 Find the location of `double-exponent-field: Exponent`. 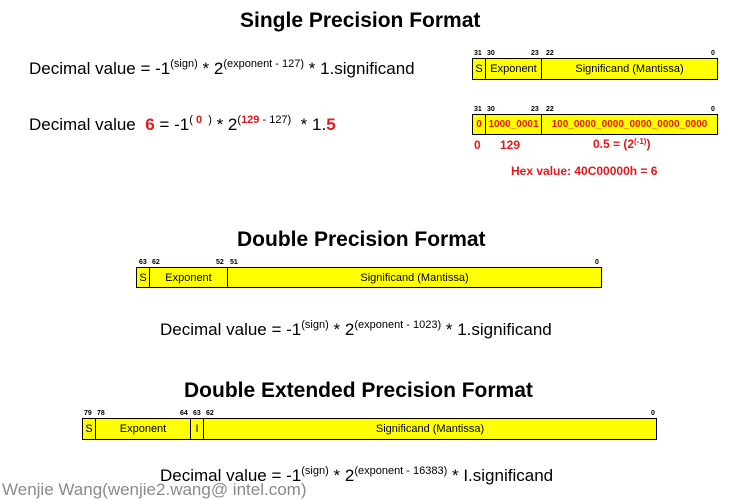

double-exponent-field: Exponent is located at coordinates (189, 277).